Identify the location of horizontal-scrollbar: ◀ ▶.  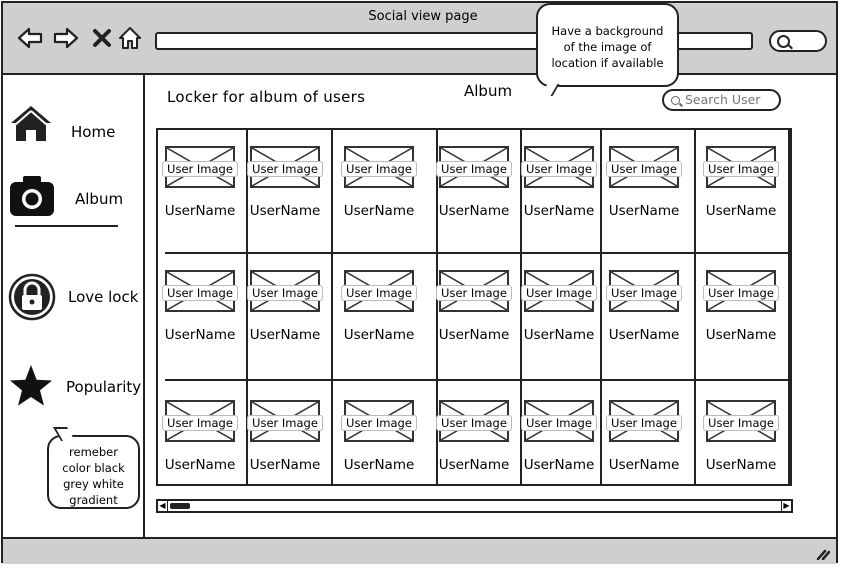
(474, 506).